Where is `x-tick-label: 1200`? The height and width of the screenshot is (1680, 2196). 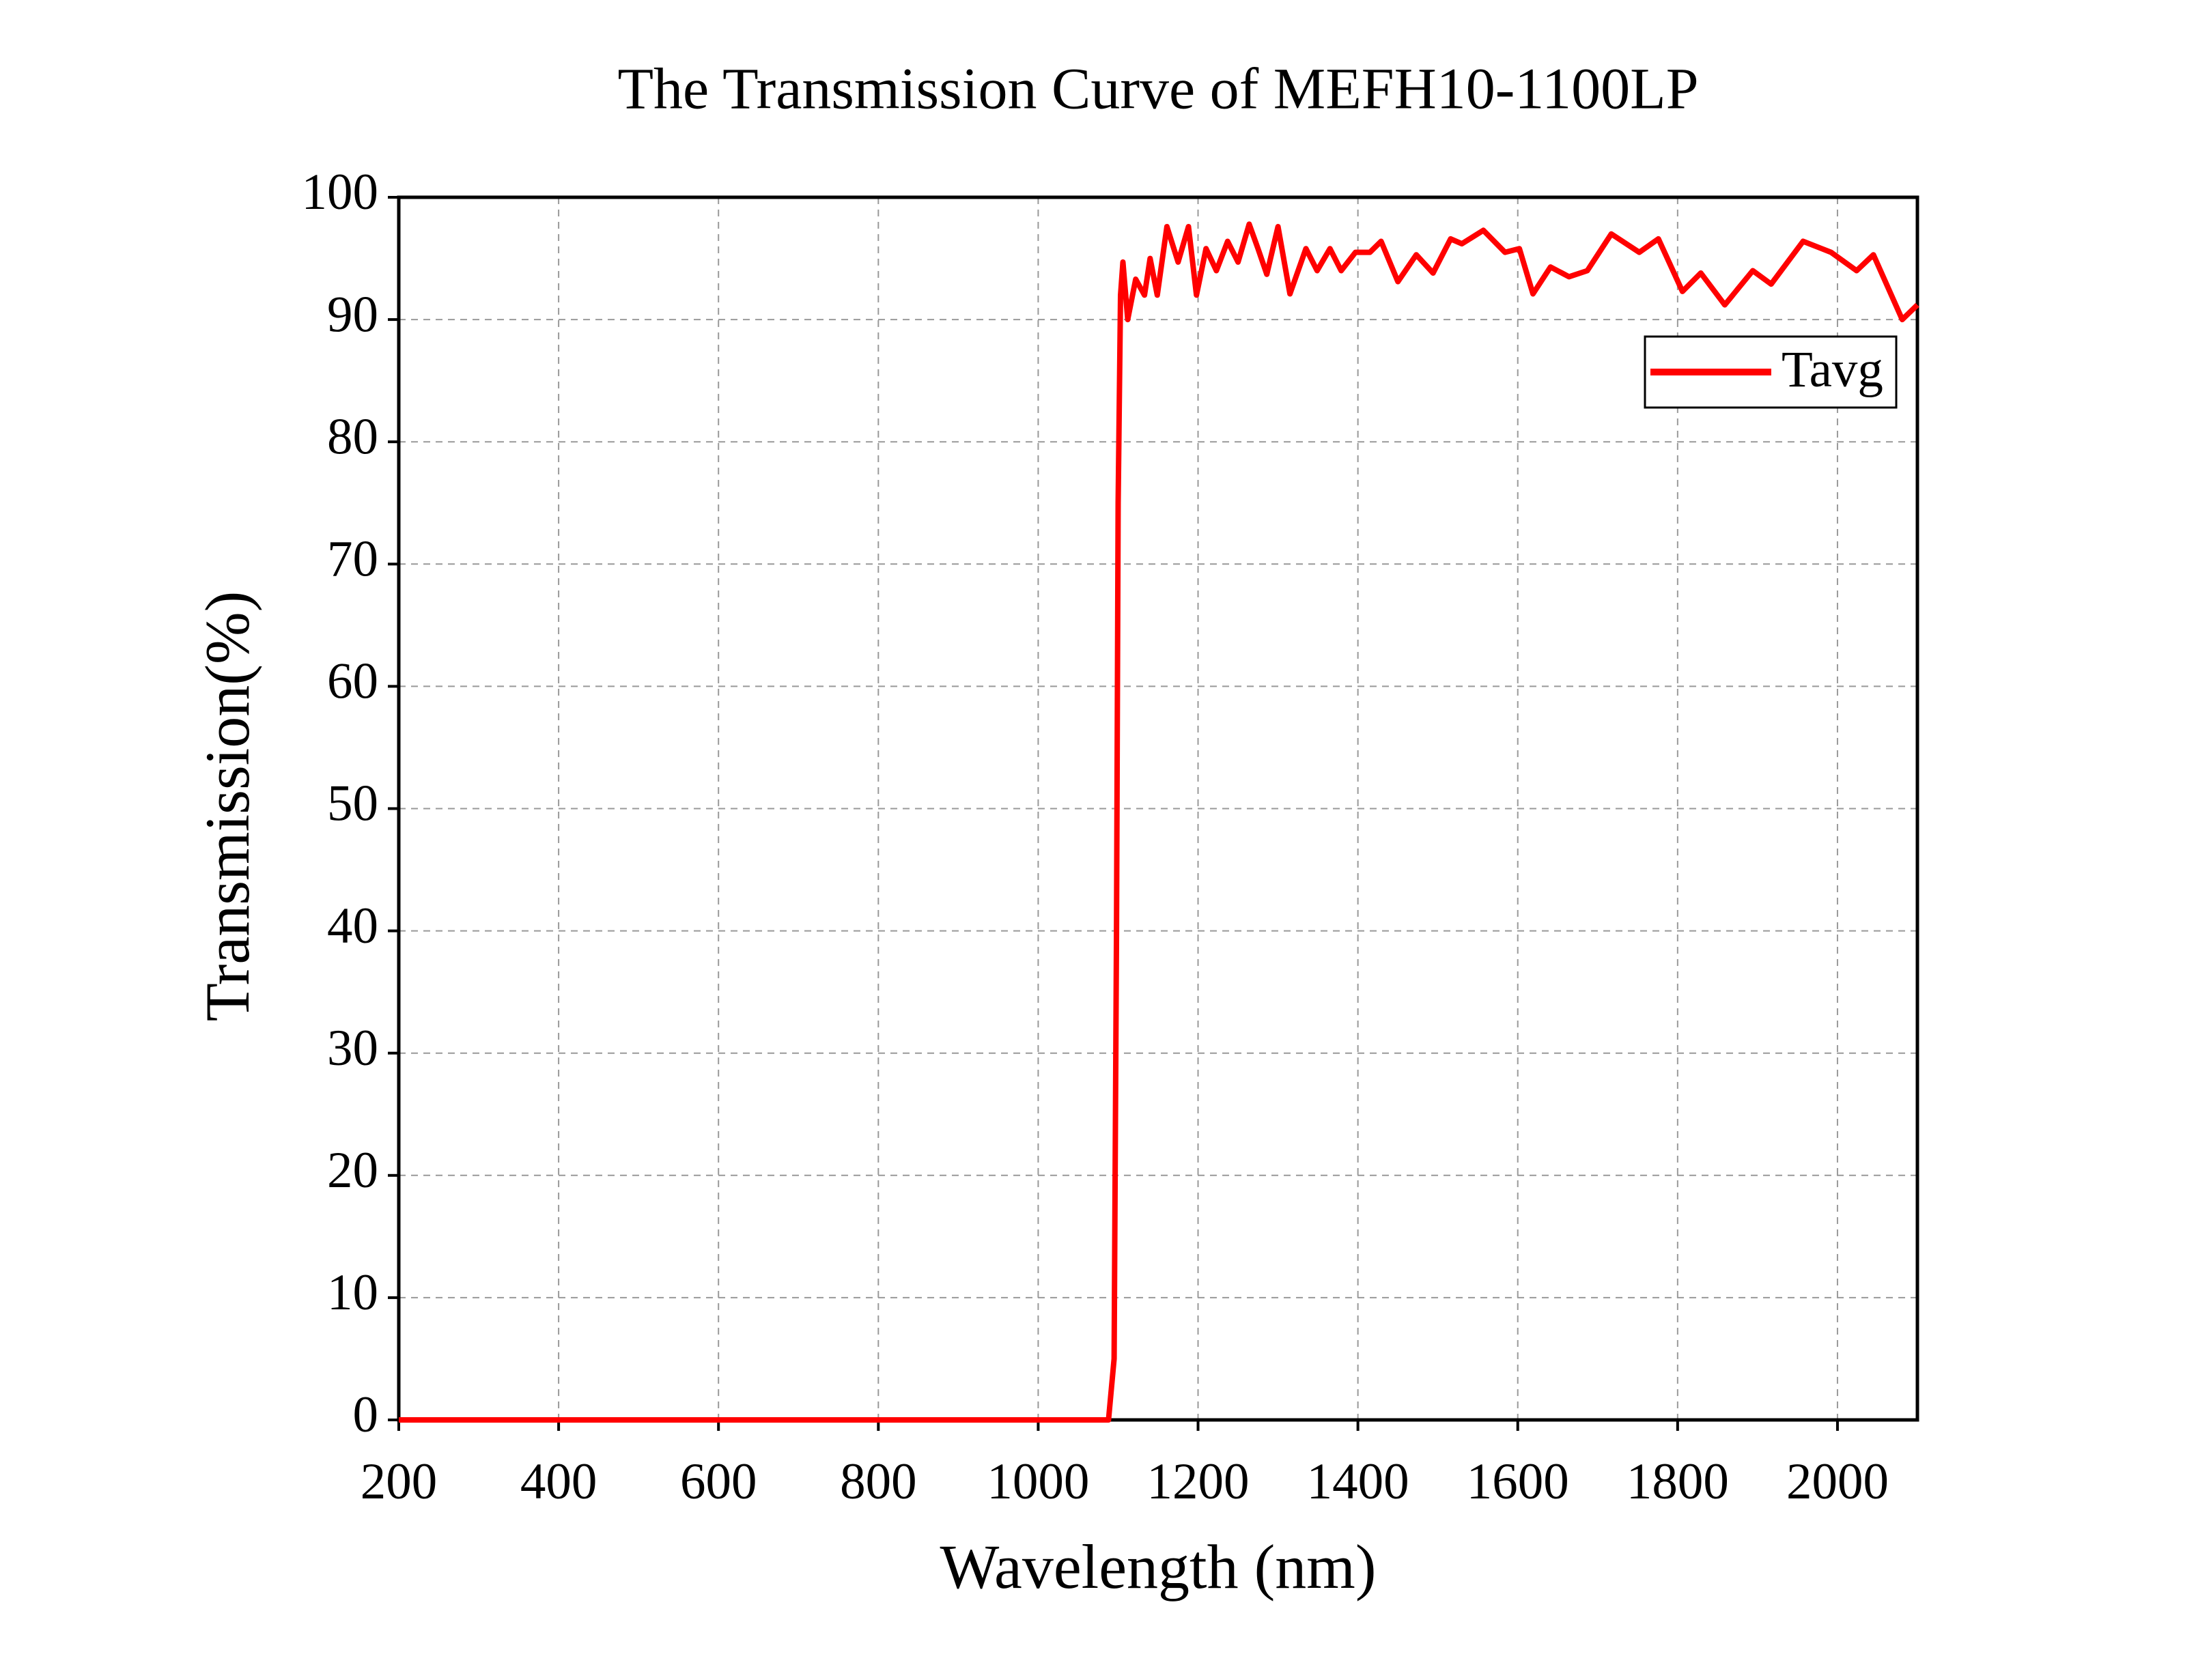 x-tick-label: 1200 is located at coordinates (1199, 1481).